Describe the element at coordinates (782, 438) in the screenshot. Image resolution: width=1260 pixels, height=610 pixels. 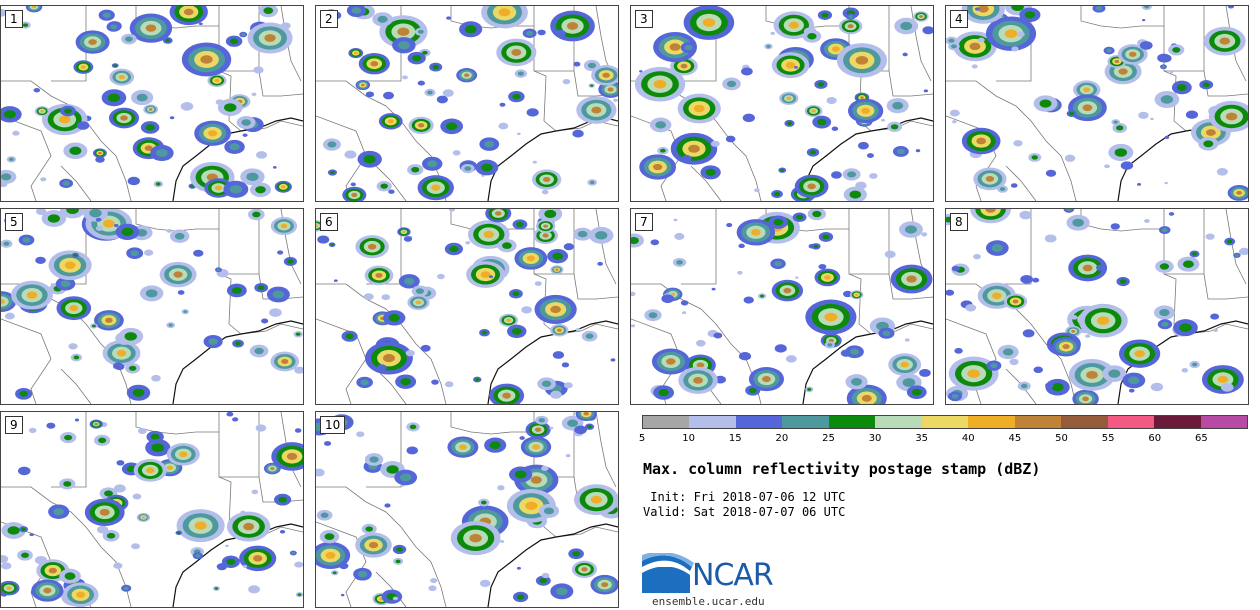
I see `colorbar-tick-label: 20` at that location.